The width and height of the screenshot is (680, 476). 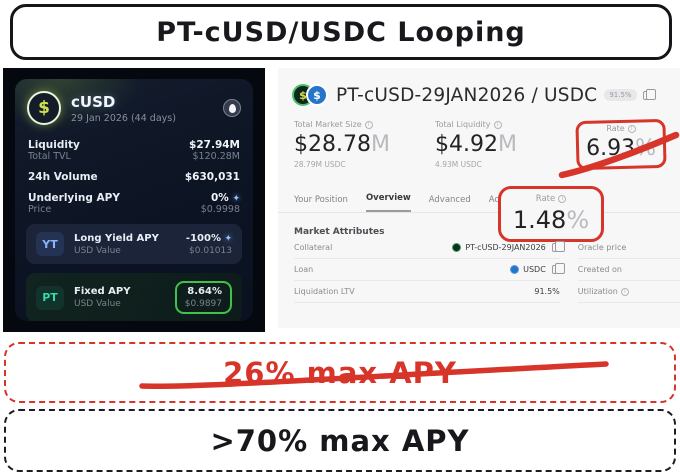 I want to click on pt-usd-value: $0.9897, so click(x=203, y=304).